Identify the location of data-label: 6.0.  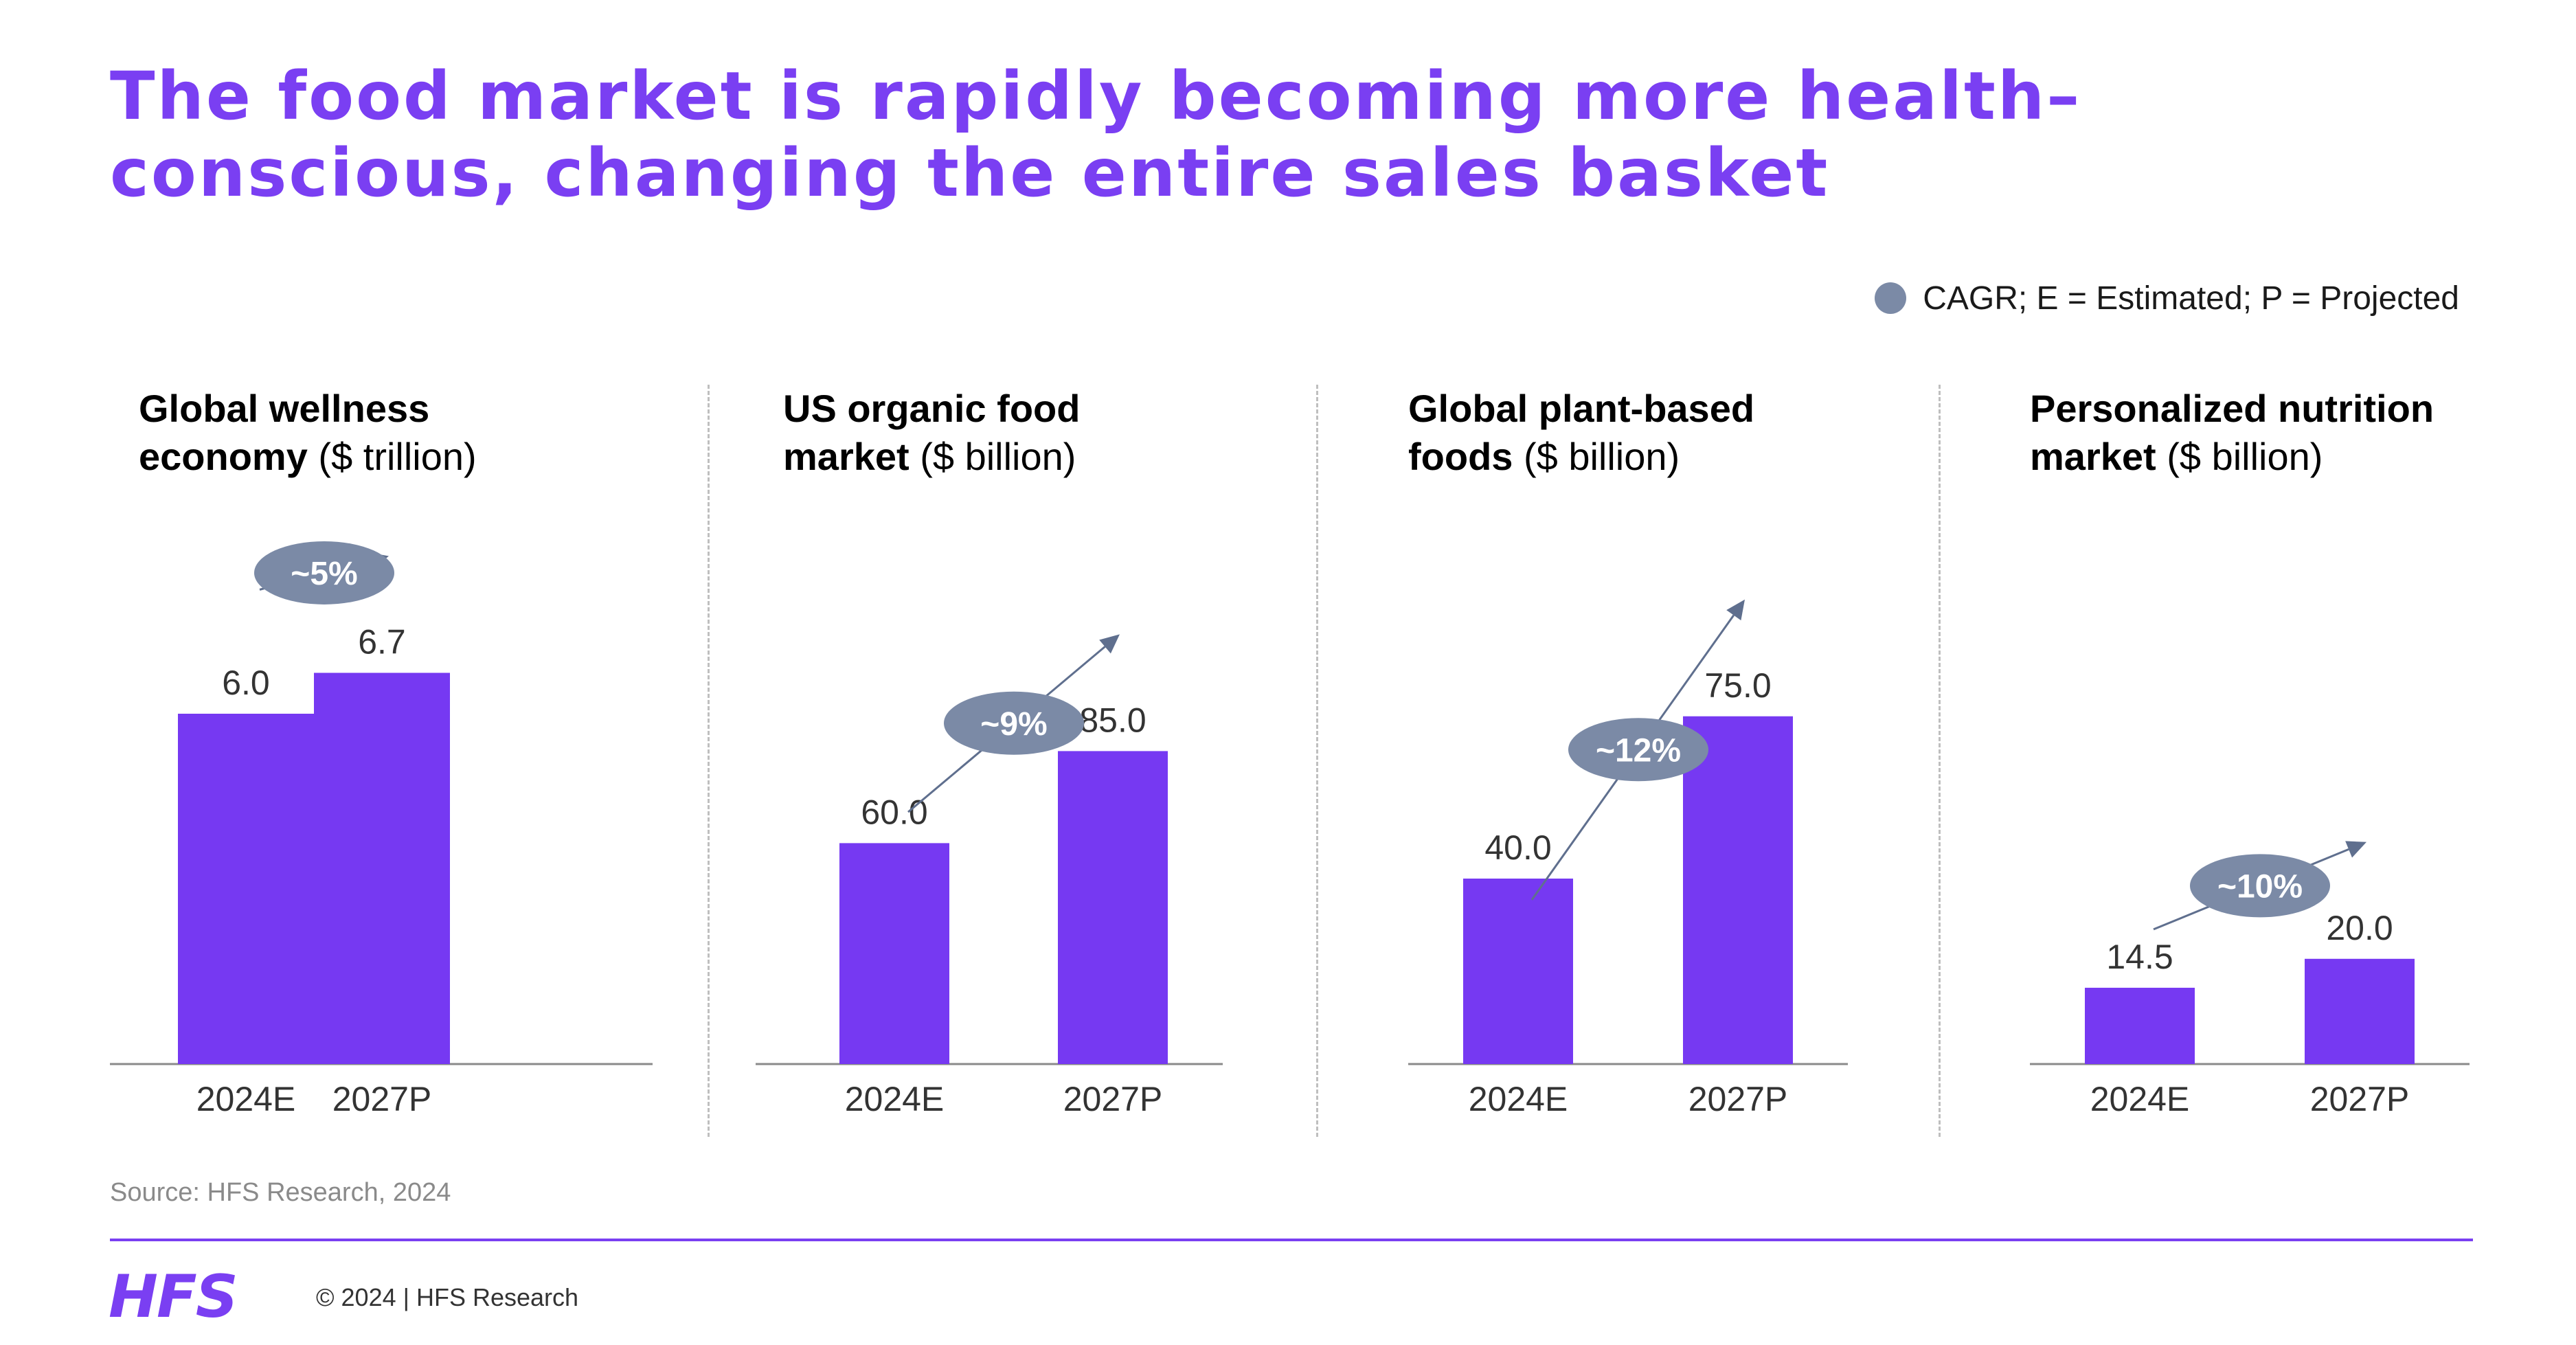
(246, 683).